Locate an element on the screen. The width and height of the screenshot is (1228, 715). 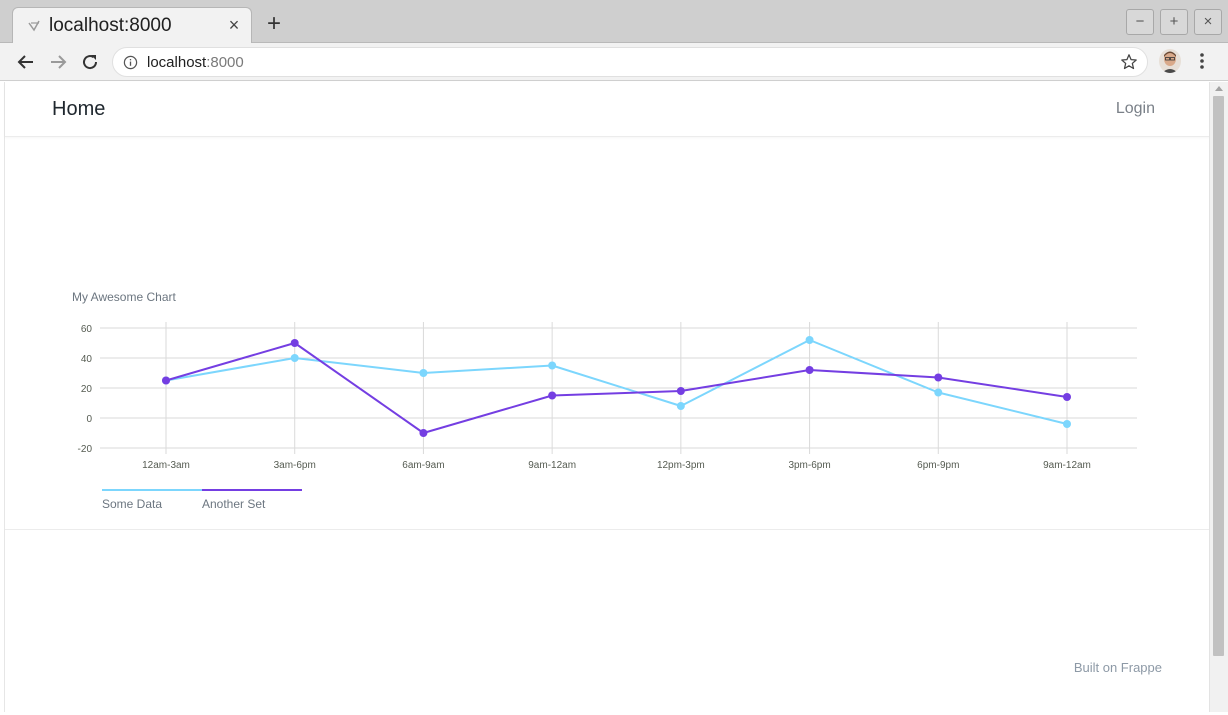
info-icon is located at coordinates (130, 62).